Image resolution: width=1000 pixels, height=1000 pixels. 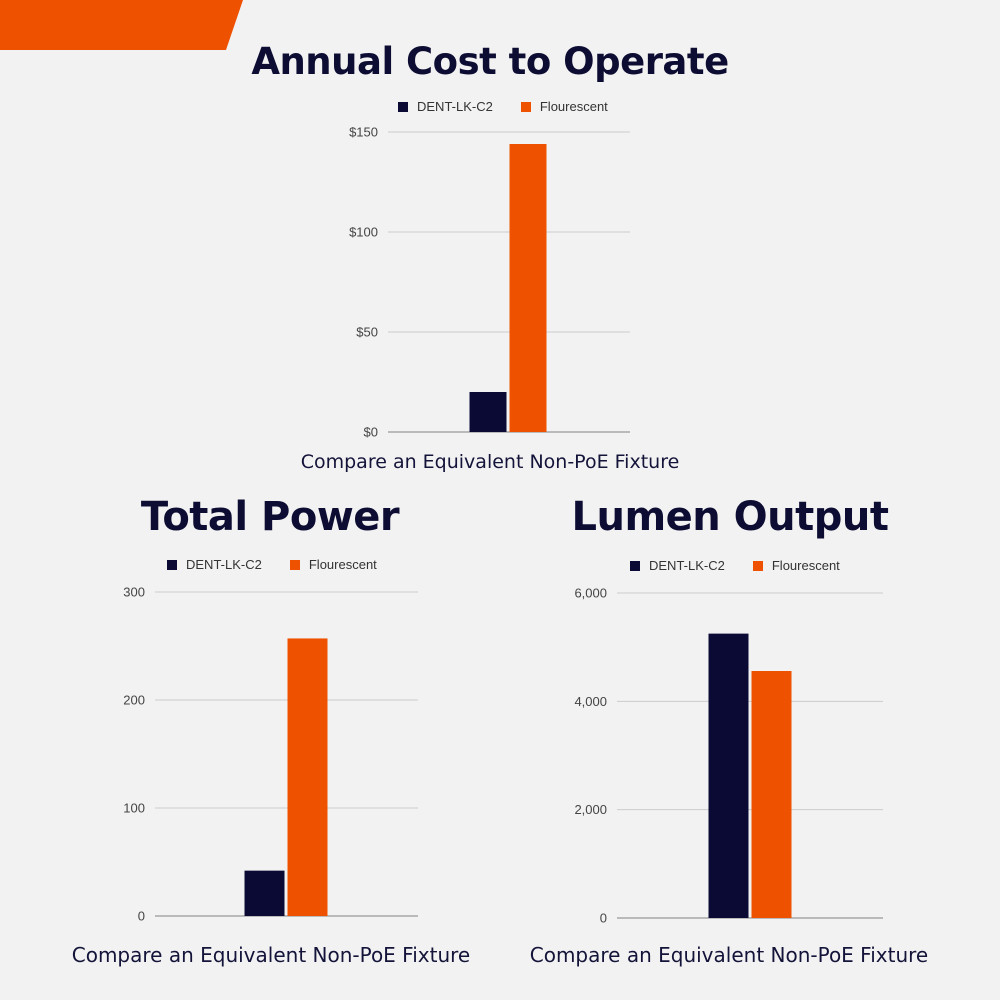 I want to click on cost-chart-caption: Compare an Equivalent Non-PoE Fixture, so click(x=490, y=462).